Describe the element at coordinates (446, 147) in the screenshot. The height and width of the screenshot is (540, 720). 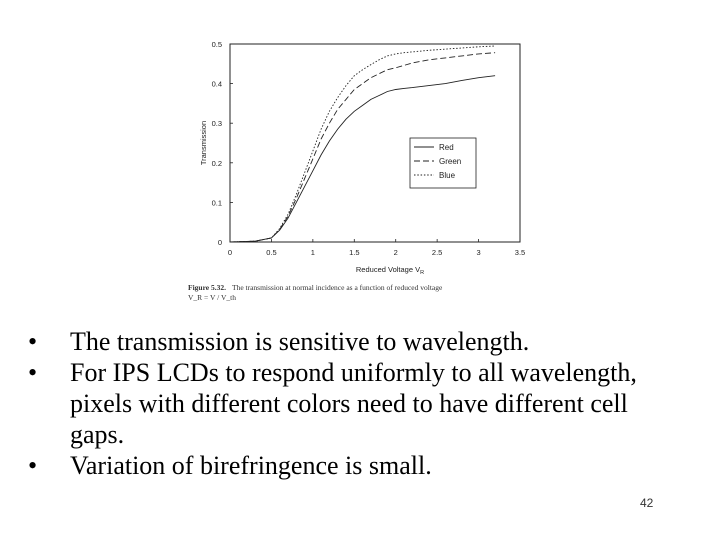
I see `legend-label-red: Red` at that location.